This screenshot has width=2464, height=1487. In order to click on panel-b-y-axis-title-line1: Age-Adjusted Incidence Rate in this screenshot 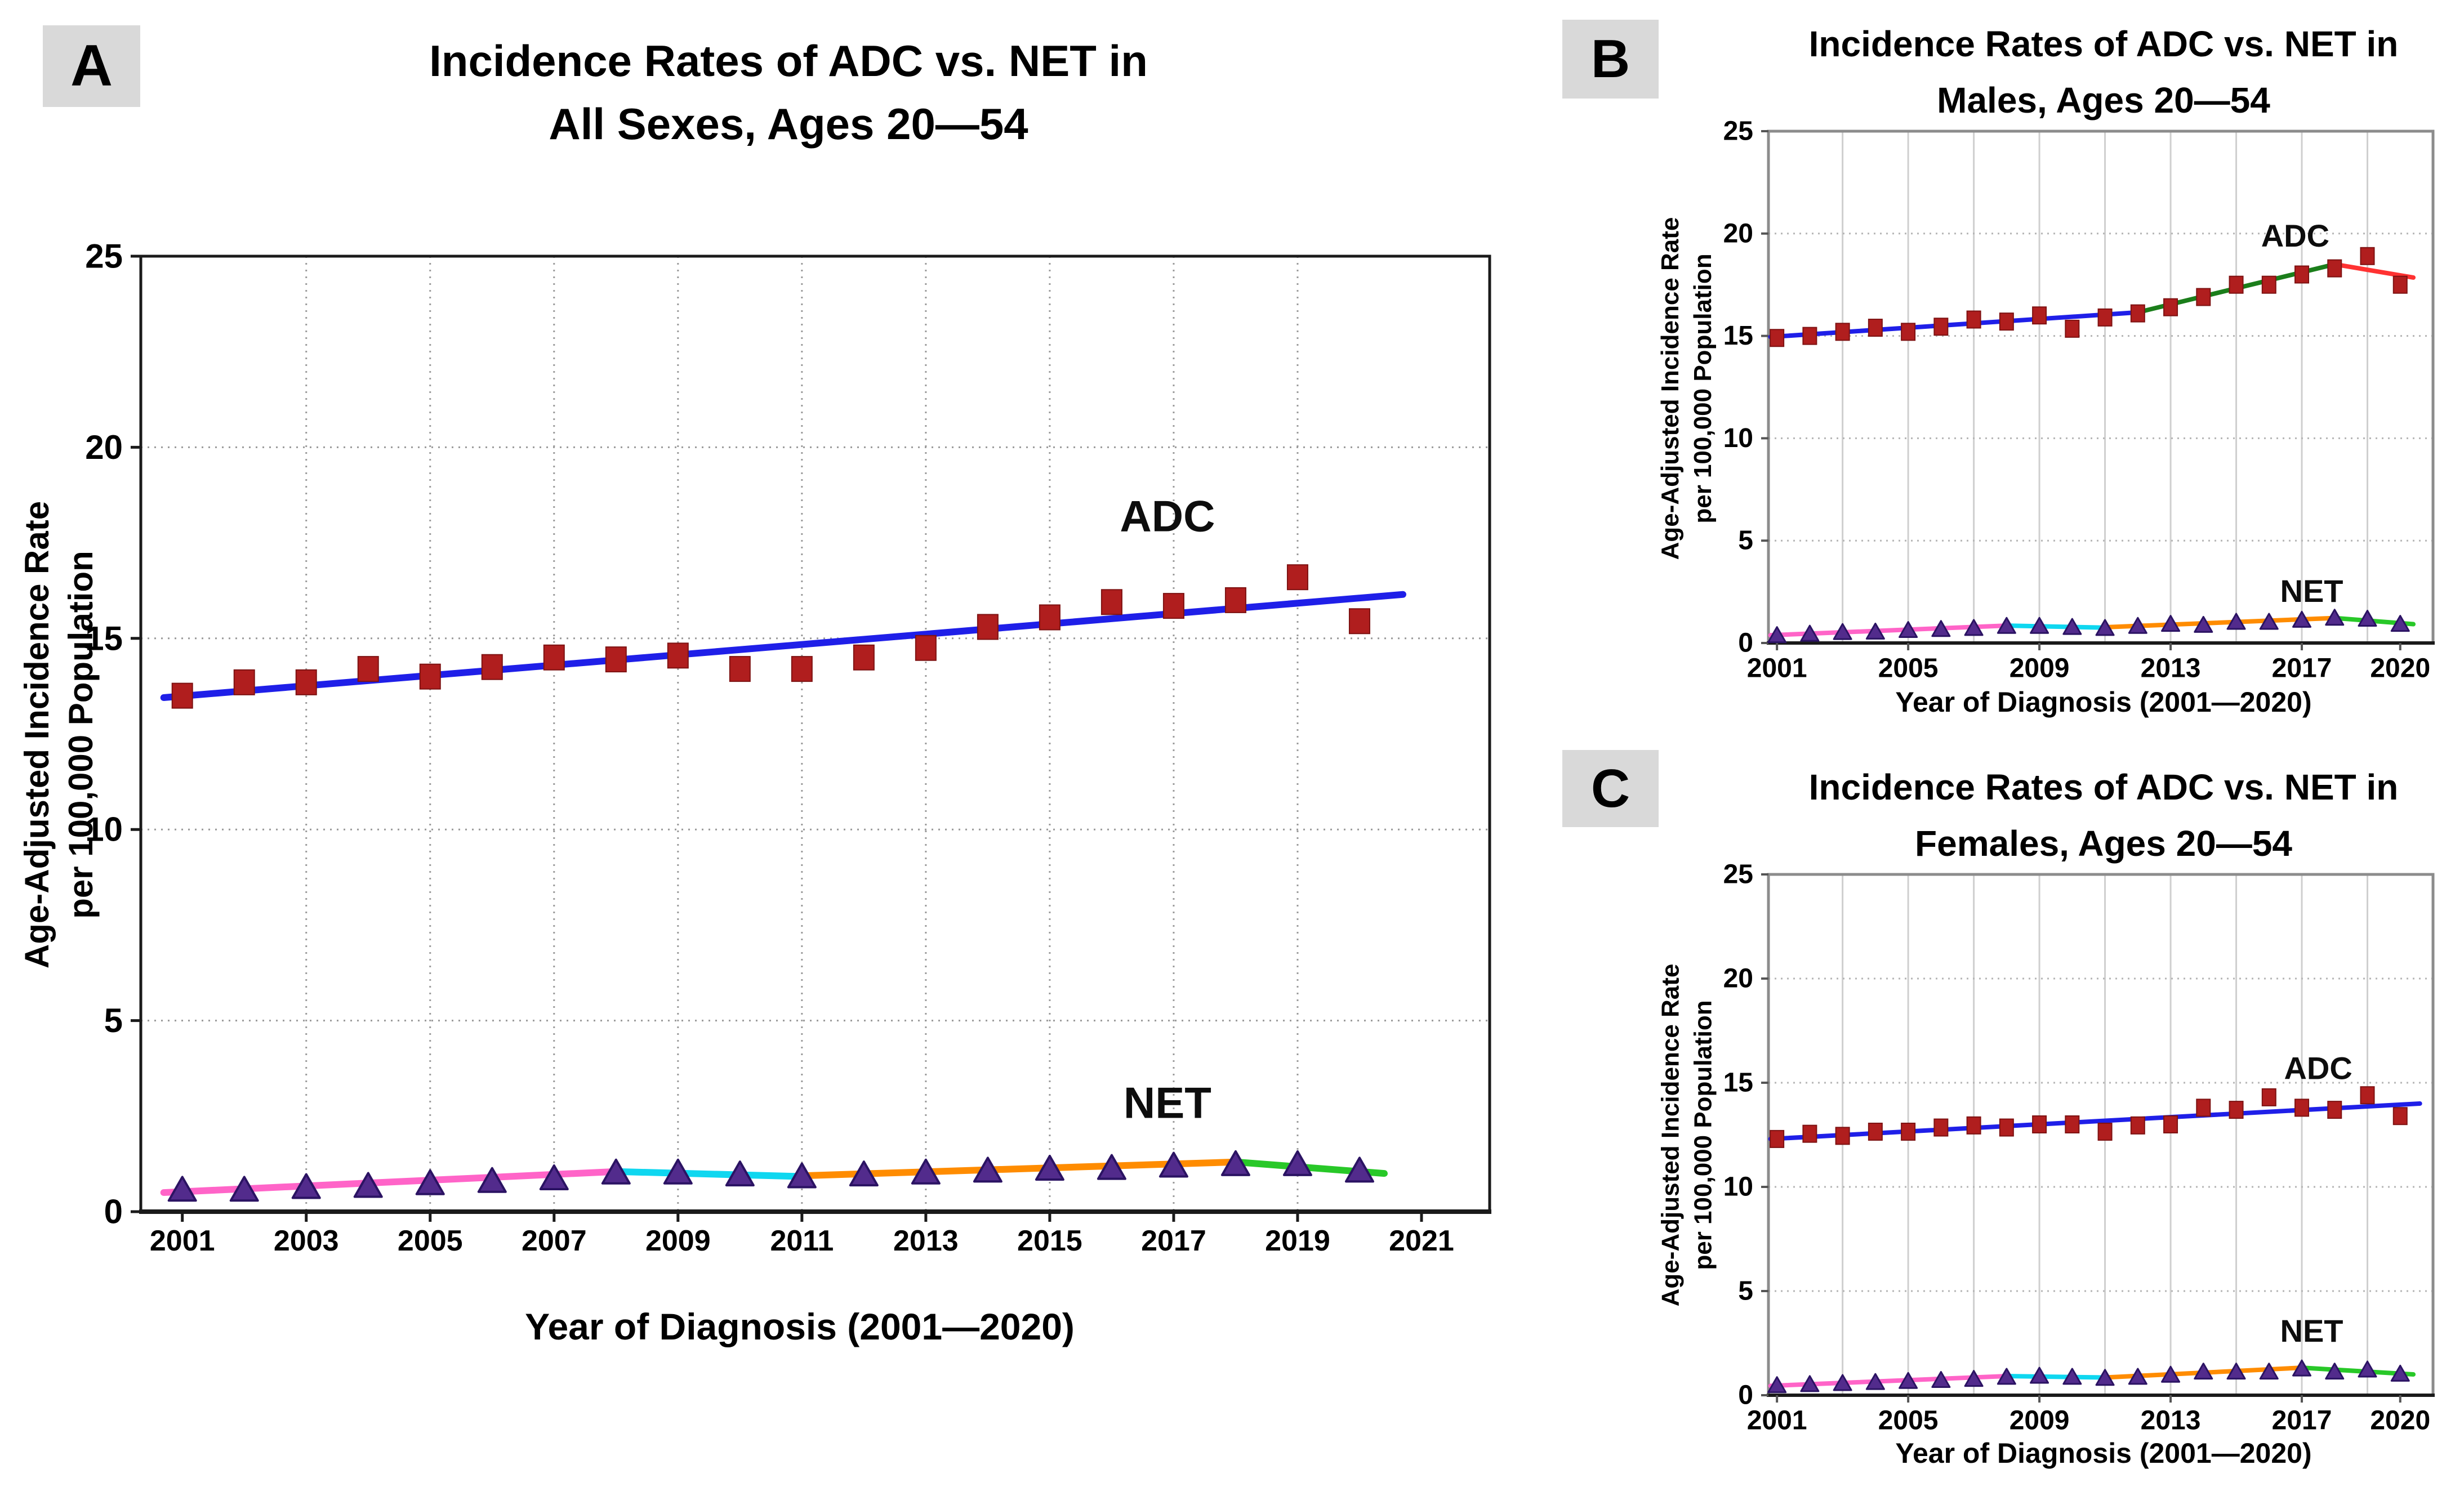, I will do `click(1670, 388)`.